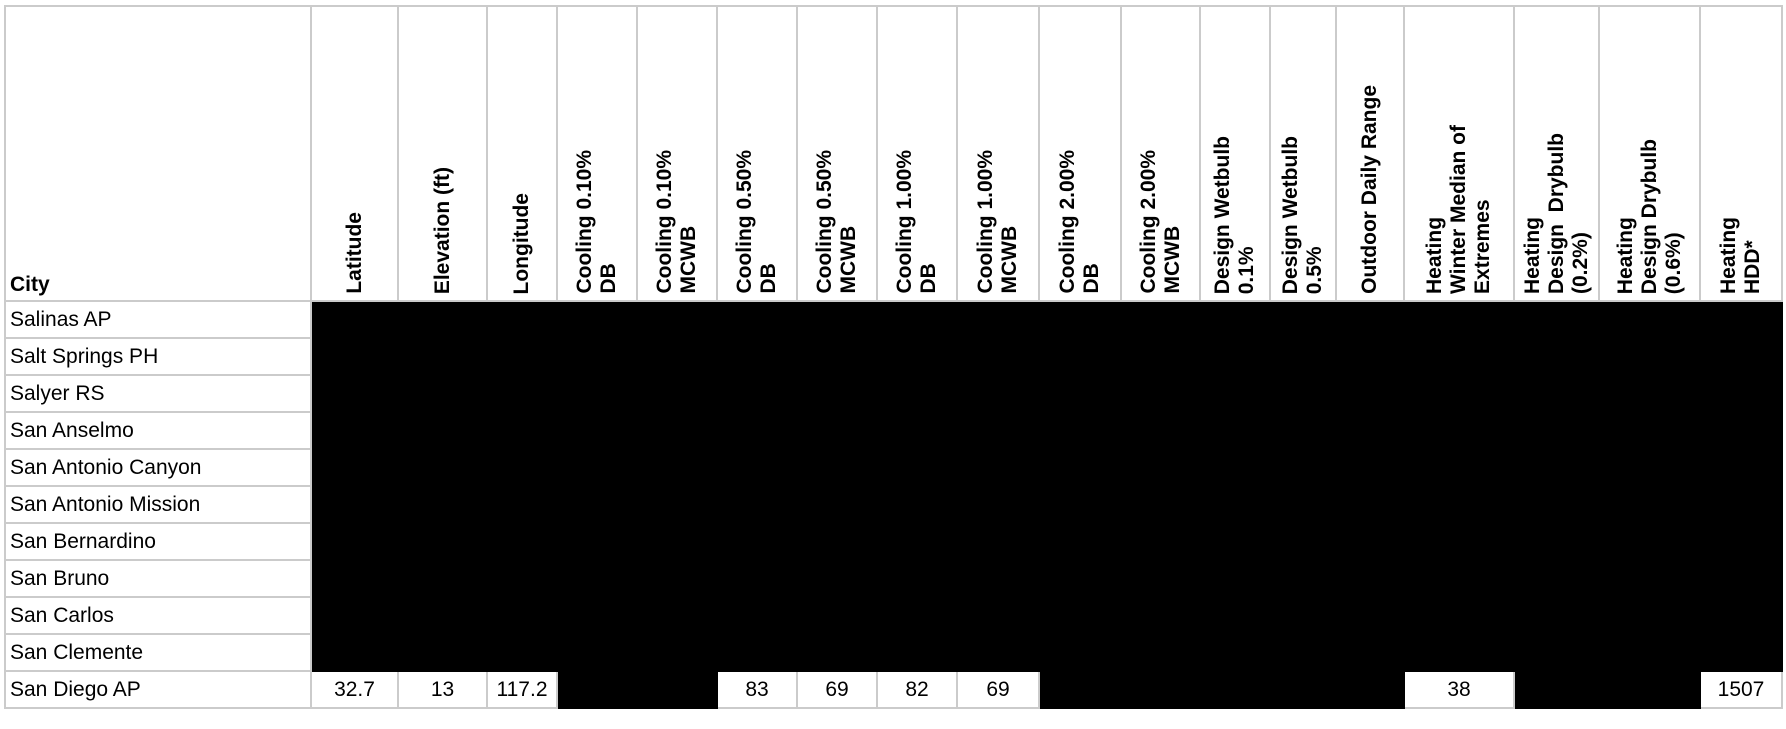  What do you see at coordinates (1160, 222) in the screenshot?
I see `column-header-label: Cooling 2.00% MCWB` at bounding box center [1160, 222].